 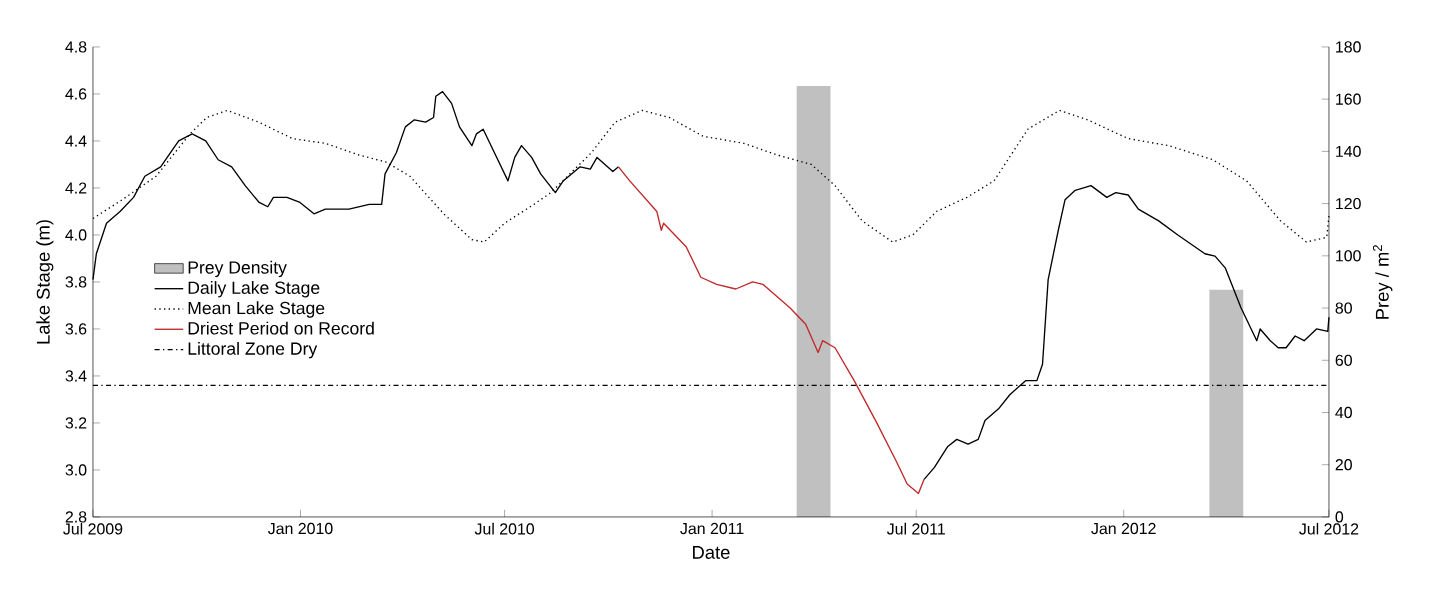 I want to click on x-tick-label: Jul 2011, so click(x=915, y=528).